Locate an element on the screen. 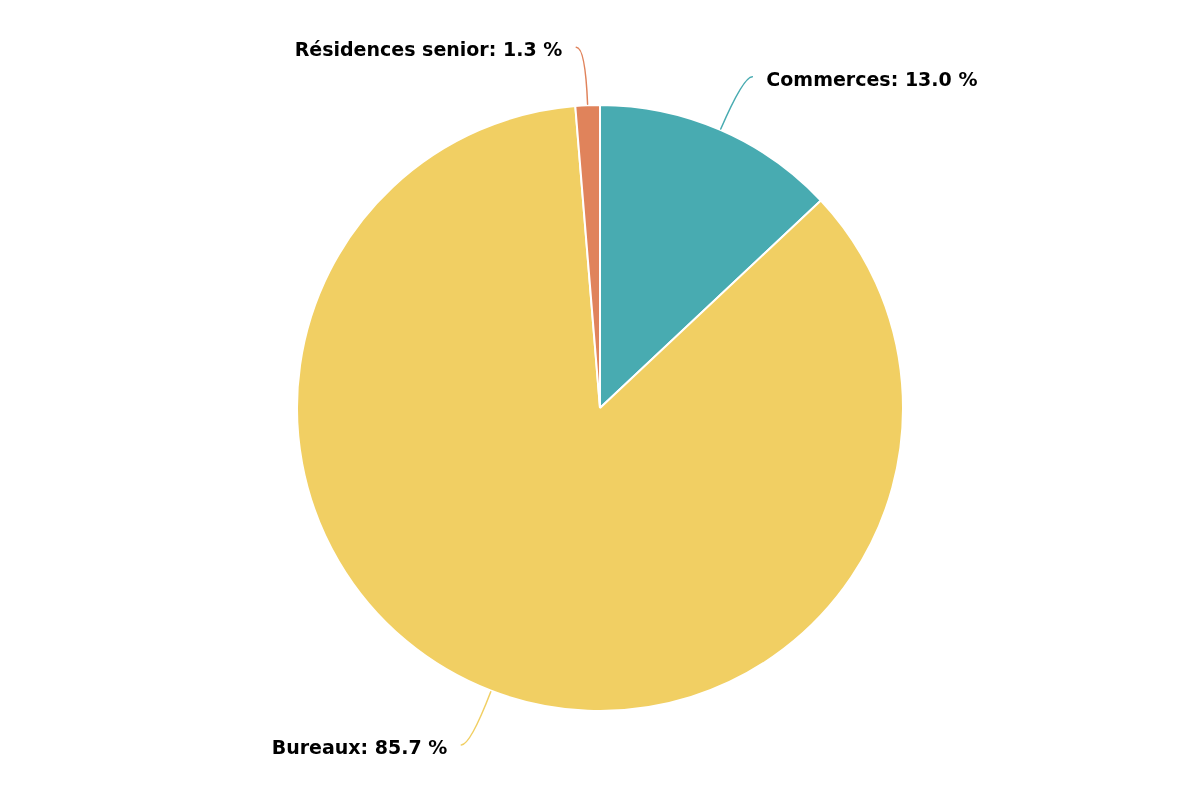  slice-label: Commerces: 13.0 % is located at coordinates (872, 78).